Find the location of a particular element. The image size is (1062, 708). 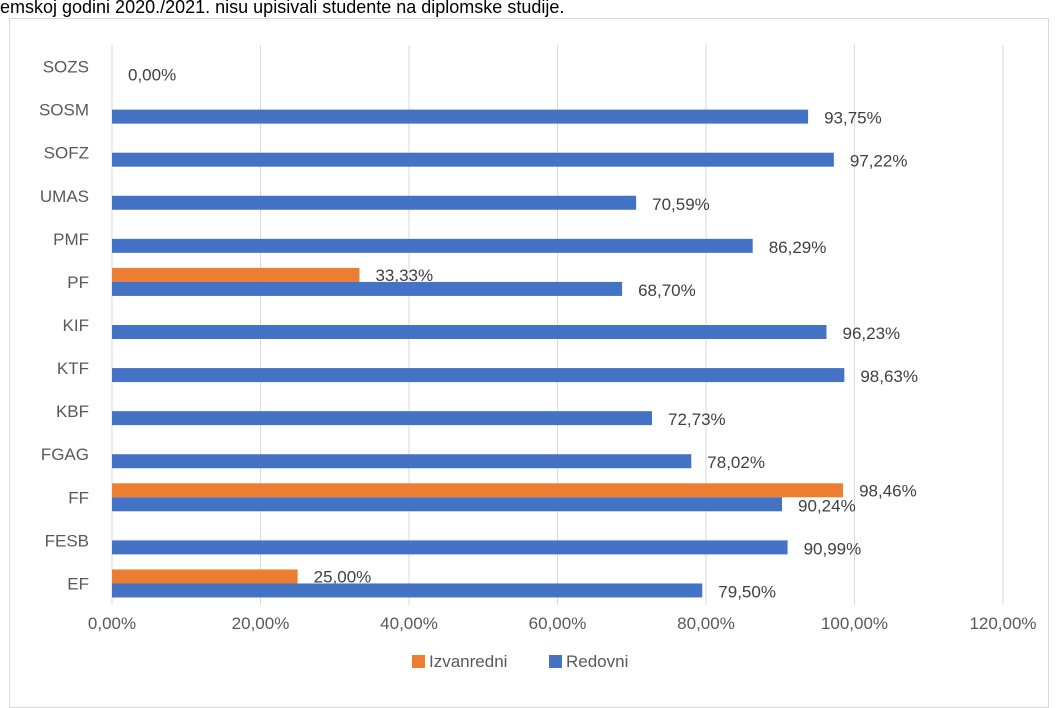

data-label-redovni: 86,29% is located at coordinates (798, 247).